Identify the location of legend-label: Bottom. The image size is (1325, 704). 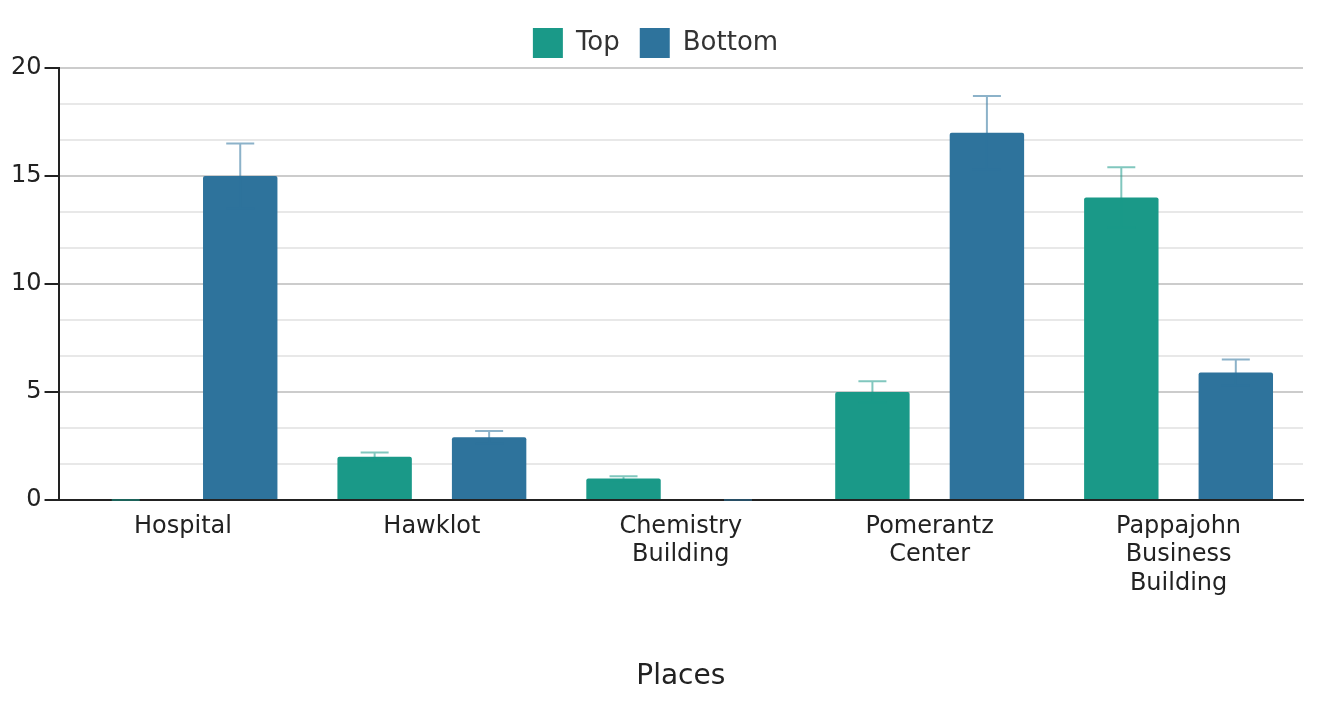
(730, 40).